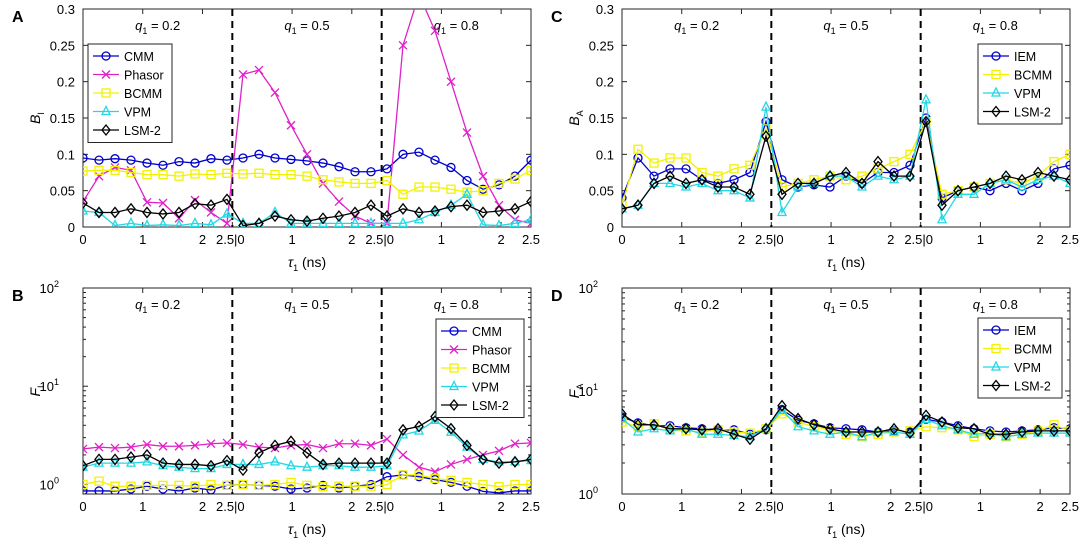  What do you see at coordinates (1020, 84) in the screenshot?
I see `legend: IEM BCMM VPM LSM-2` at bounding box center [1020, 84].